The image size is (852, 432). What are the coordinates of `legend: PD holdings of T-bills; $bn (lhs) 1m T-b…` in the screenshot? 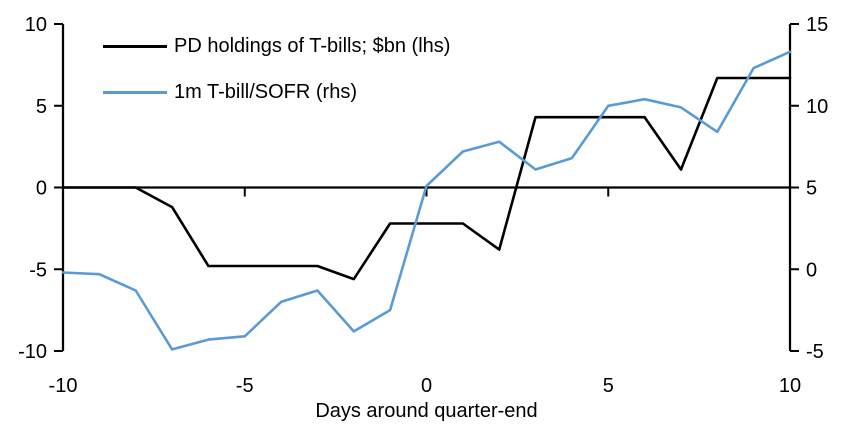 It's located at (276, 69).